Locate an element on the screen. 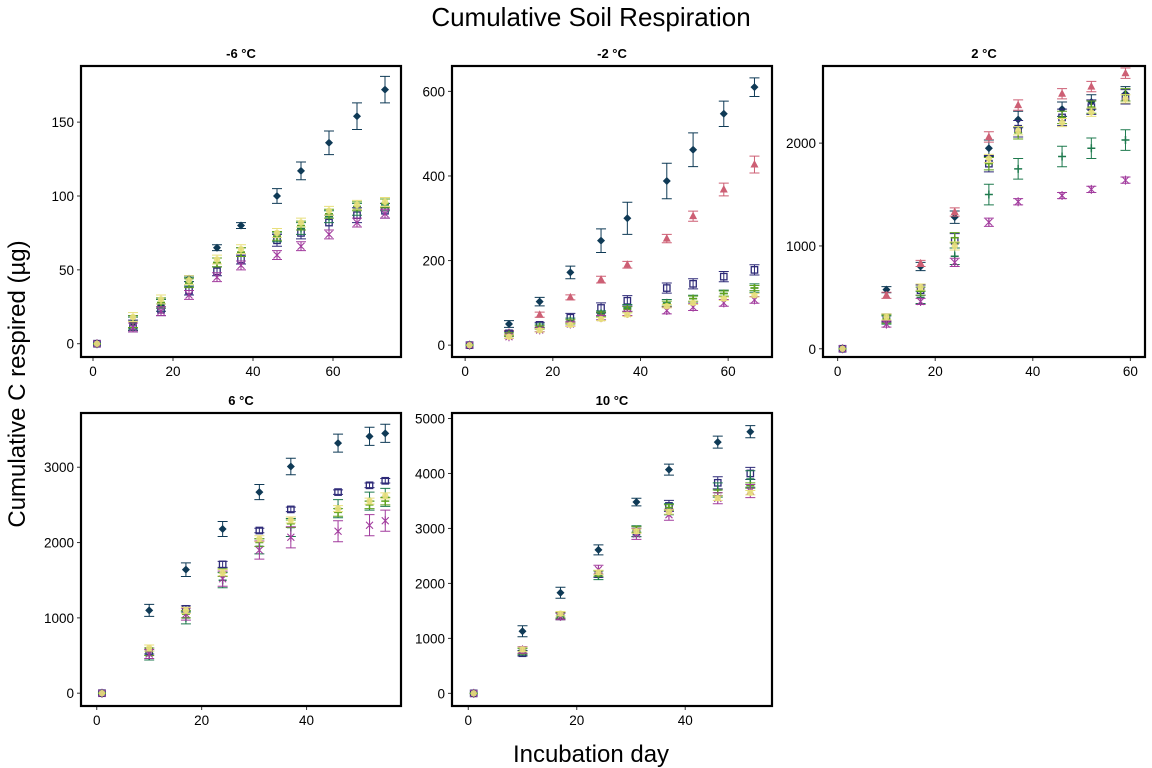  y-tick-label: 5000 is located at coordinates (430, 418).